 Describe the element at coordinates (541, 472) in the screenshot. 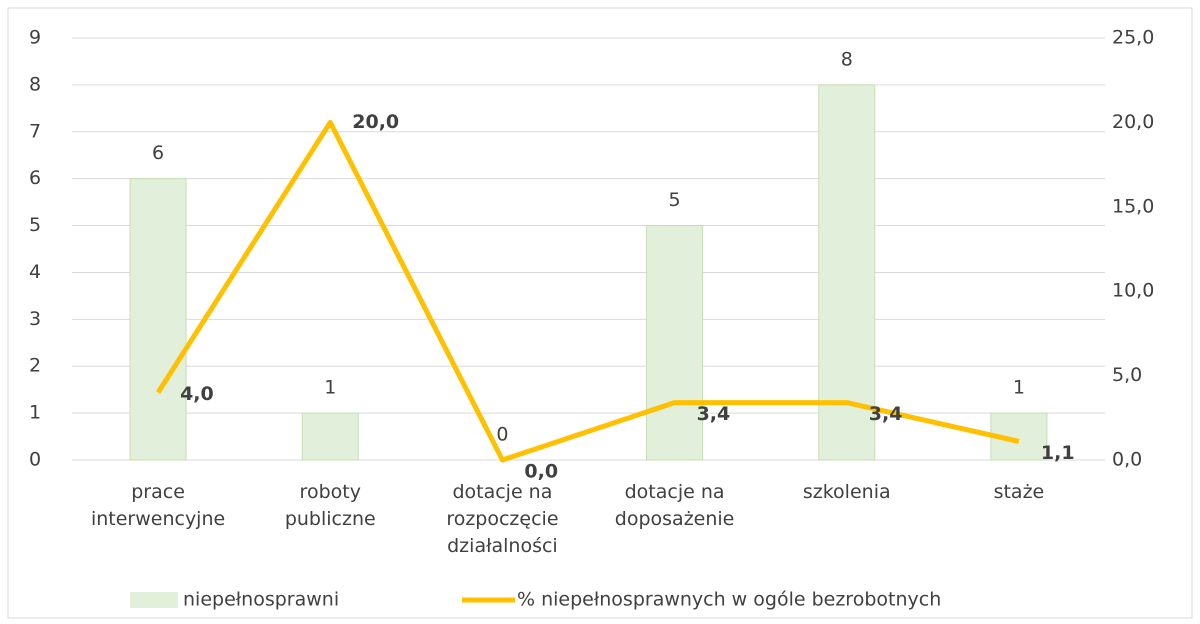

I see `line-value-label: 0,0` at that location.